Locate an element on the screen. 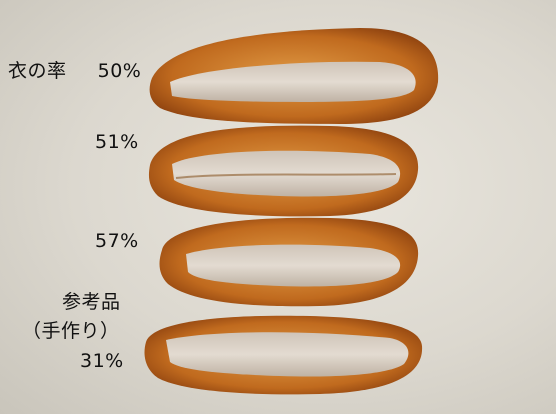  cutlet-2-percentage: 51% is located at coordinates (117, 142).